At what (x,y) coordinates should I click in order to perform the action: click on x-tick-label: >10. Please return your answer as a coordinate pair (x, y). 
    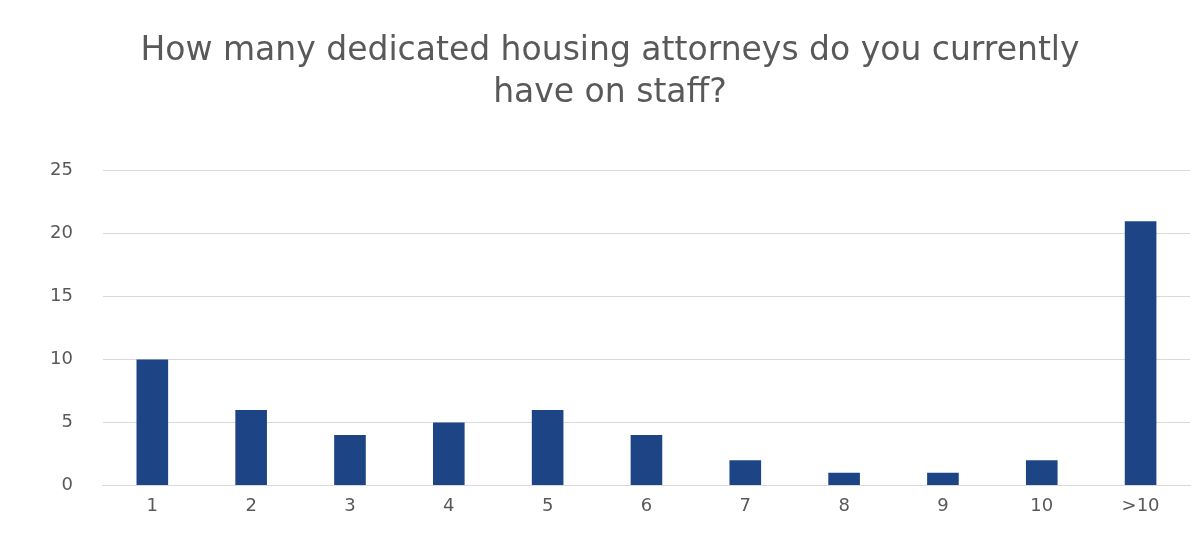
    Looking at the image, I should click on (1140, 504).